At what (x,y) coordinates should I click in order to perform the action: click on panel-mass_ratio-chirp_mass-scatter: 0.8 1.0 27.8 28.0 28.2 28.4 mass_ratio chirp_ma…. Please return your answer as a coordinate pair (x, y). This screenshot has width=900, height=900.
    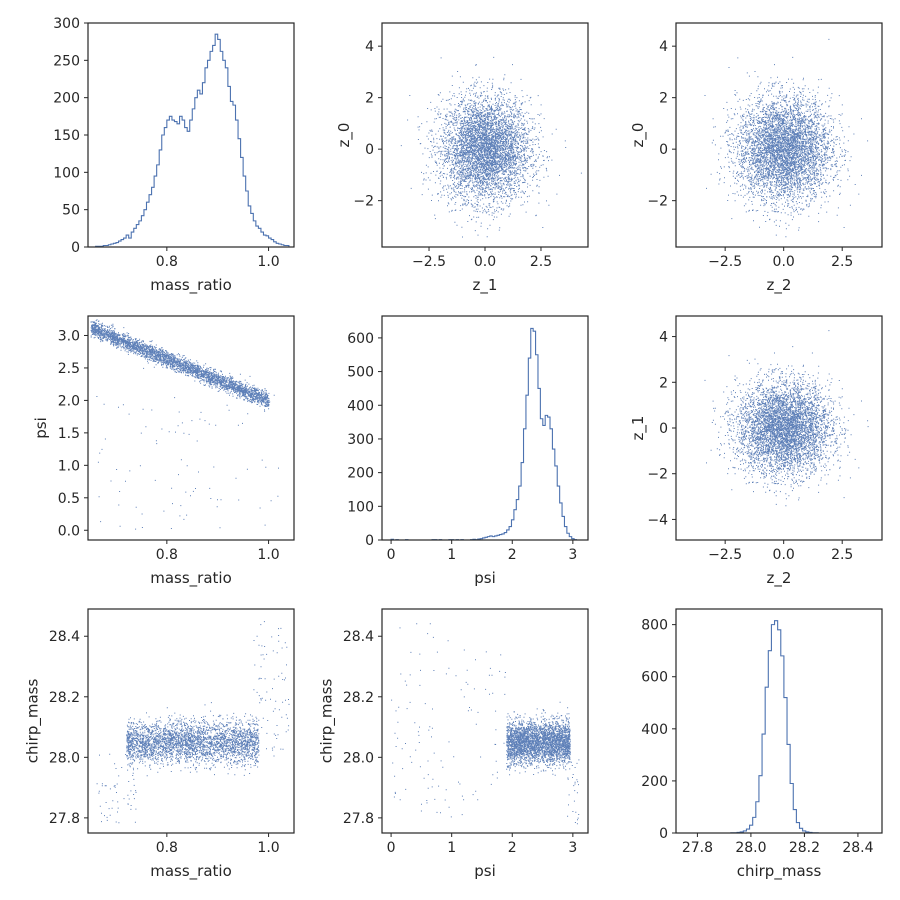
    Looking at the image, I should click on (159, 744).